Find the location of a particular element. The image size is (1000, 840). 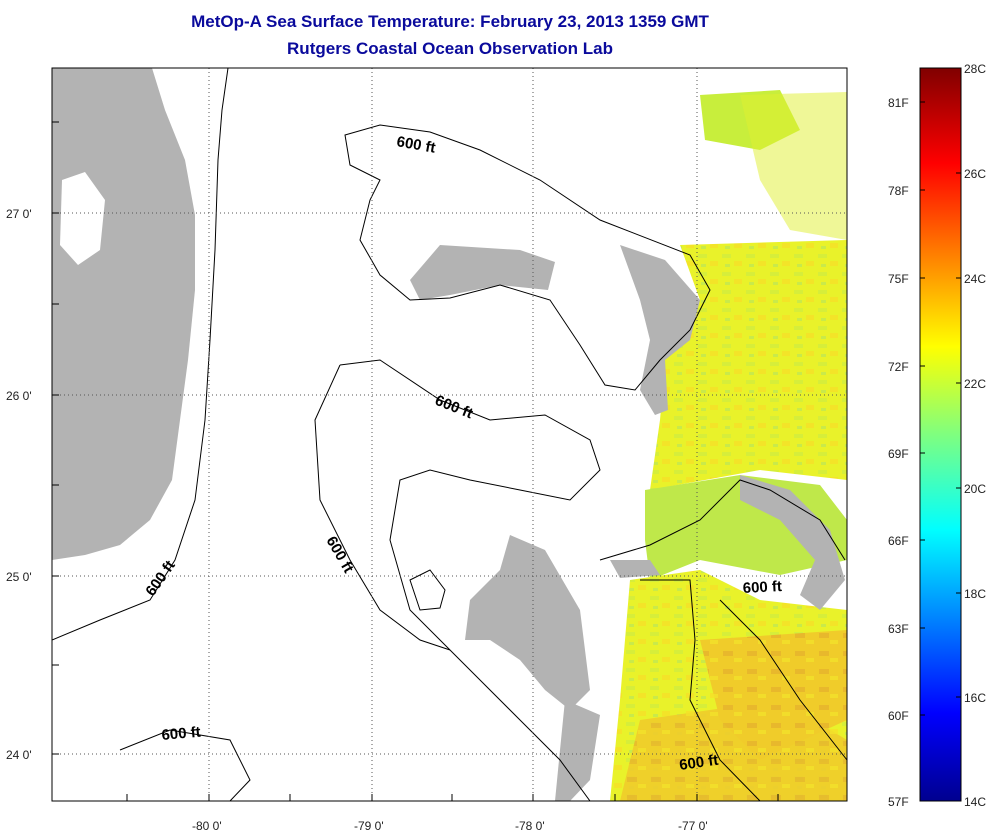

colorbar-gradient is located at coordinates (940, 434).